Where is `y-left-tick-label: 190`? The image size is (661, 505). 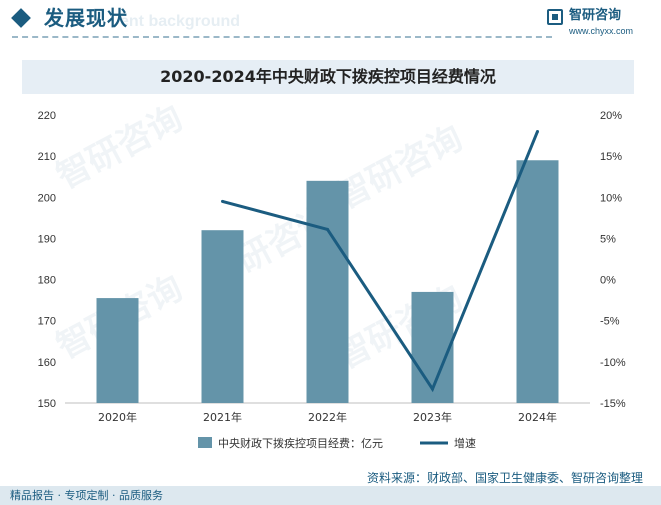
y-left-tick-label: 190 is located at coordinates (47, 239).